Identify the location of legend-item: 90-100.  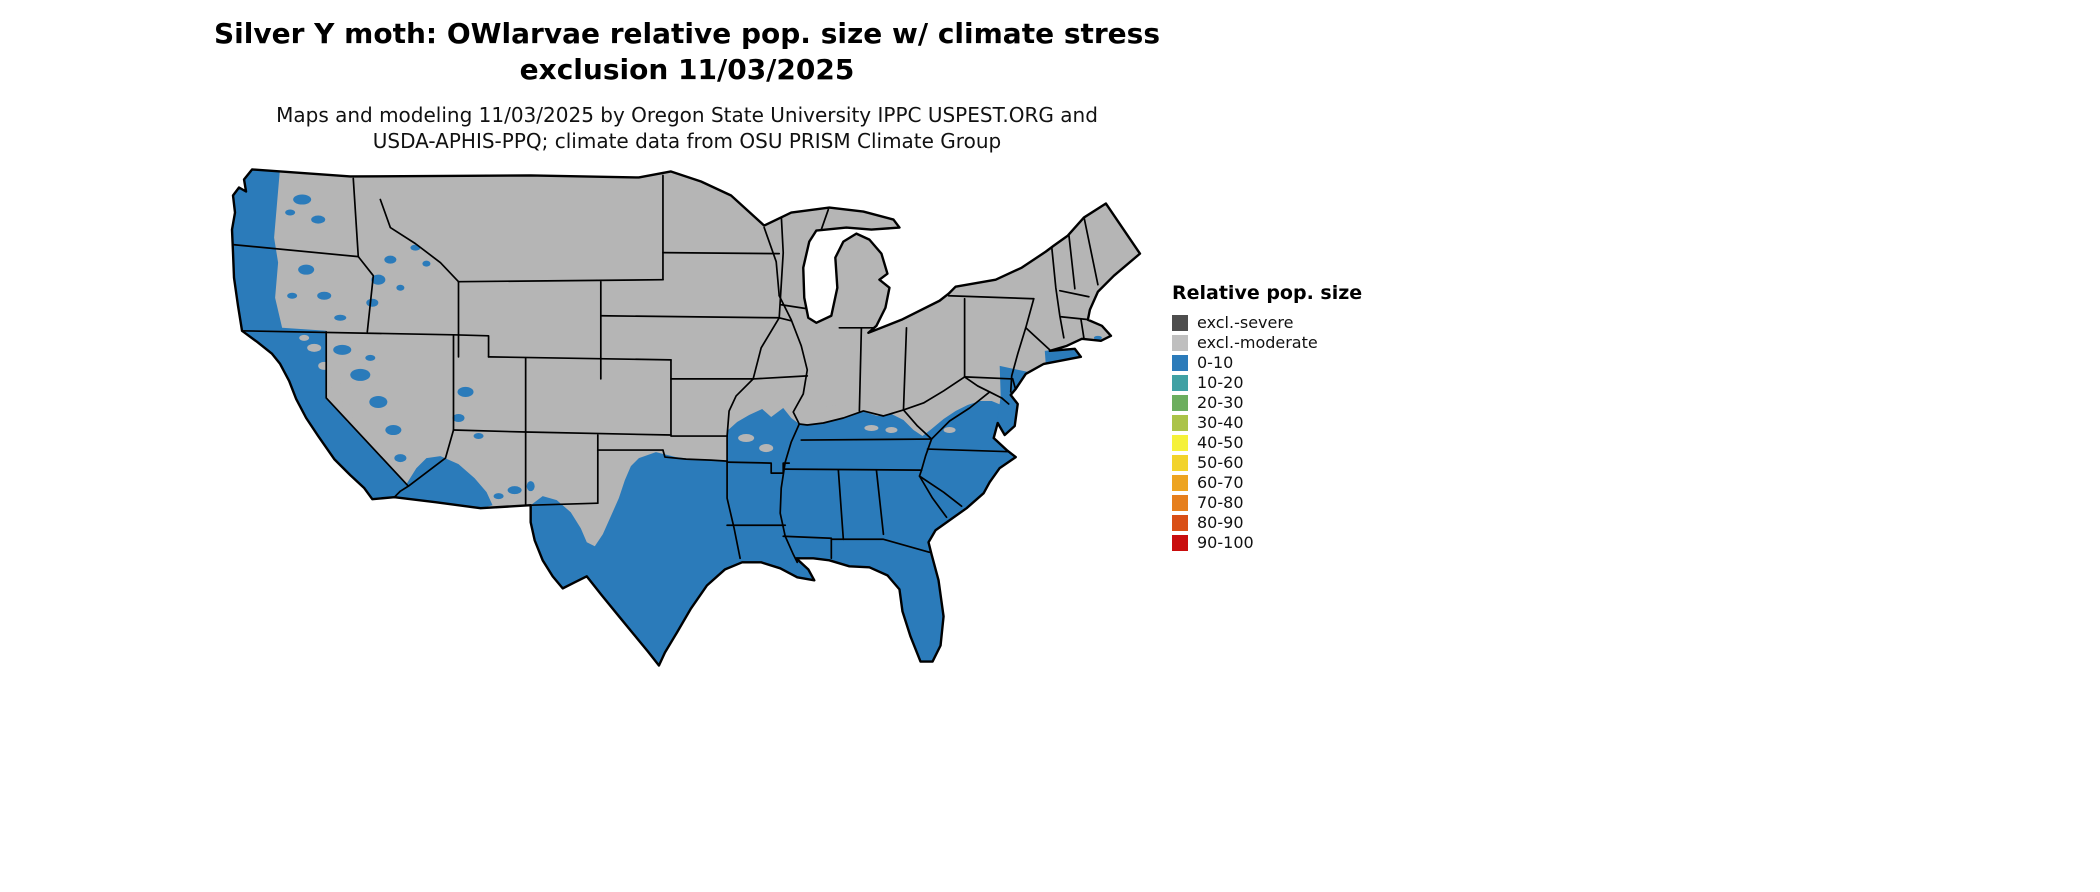
(1272, 542).